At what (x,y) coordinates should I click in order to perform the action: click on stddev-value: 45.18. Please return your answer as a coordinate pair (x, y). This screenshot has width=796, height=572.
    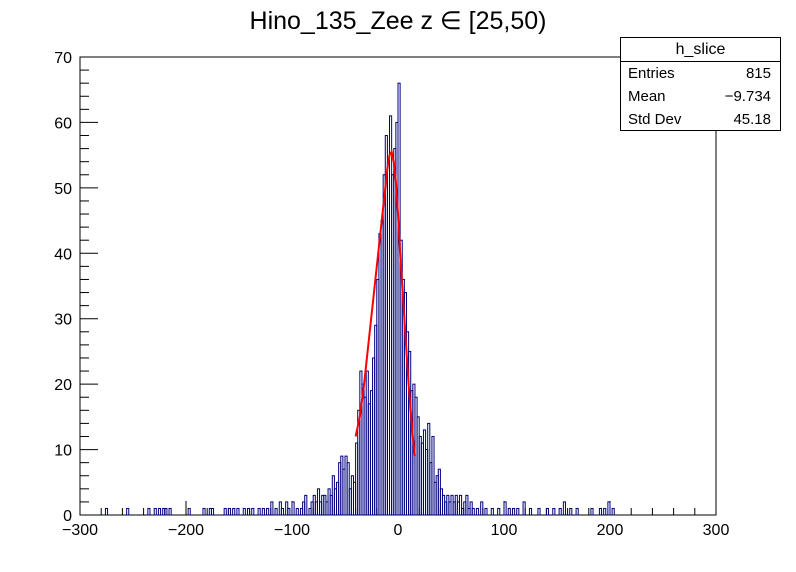
    Looking at the image, I should click on (752, 119).